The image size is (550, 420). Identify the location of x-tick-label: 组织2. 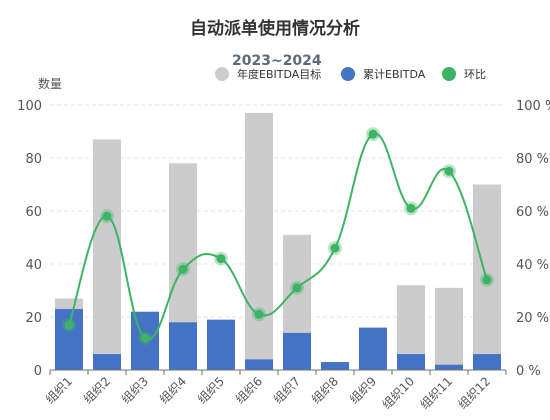
(97, 390).